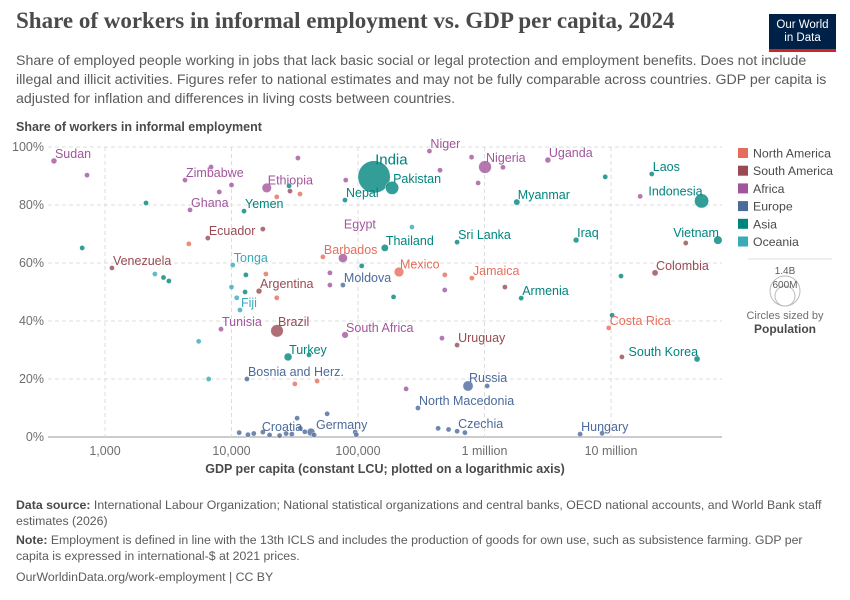 The height and width of the screenshot is (600, 850). I want to click on size-legend: 1.4B 600M Circles sized by Population, so click(789, 297).